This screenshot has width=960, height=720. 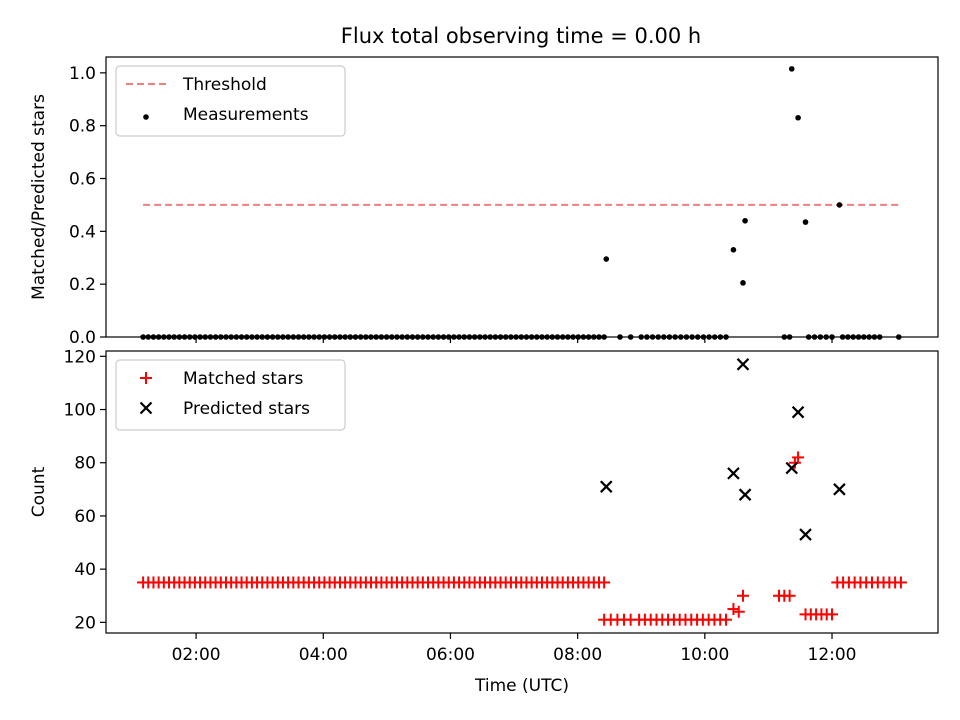 What do you see at coordinates (82, 74) in the screenshot?
I see `y-tick-label: 1.0` at bounding box center [82, 74].